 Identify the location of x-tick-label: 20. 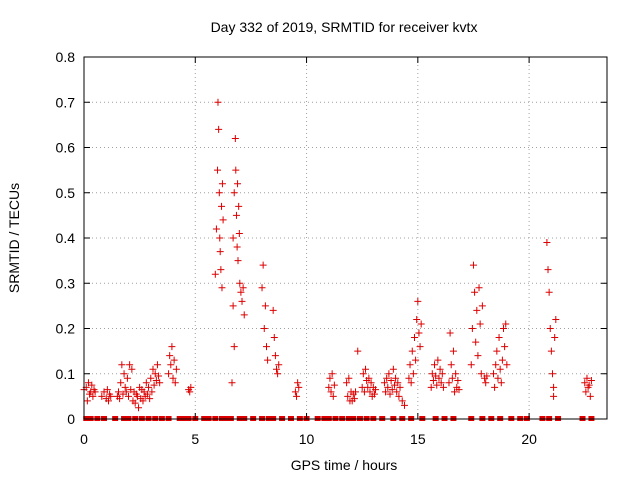
(529, 439).